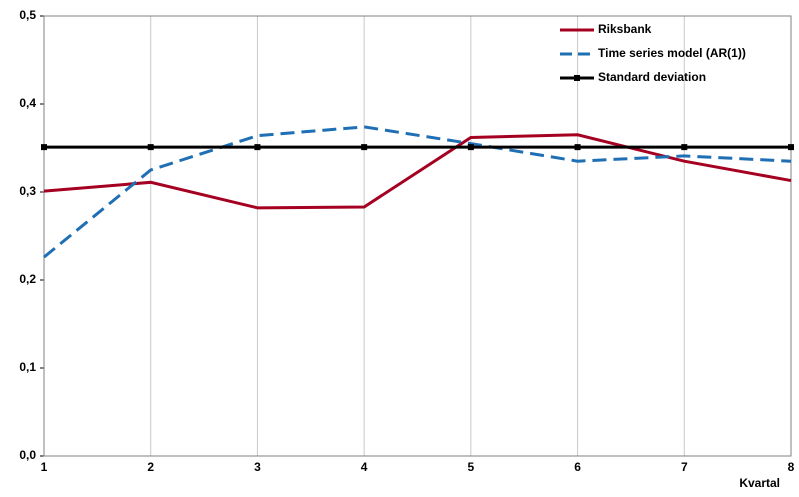 The image size is (799, 497). I want to click on y-tick-label: 0,2, so click(27, 279).